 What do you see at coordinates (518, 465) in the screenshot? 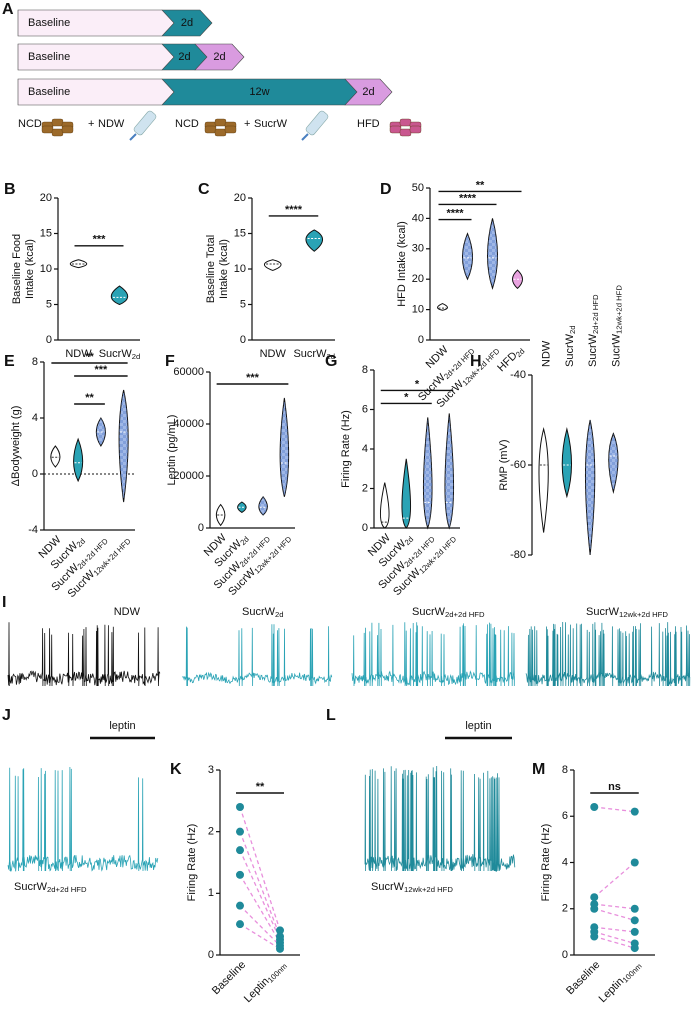
I see `y-tick-label: -60` at bounding box center [518, 465].